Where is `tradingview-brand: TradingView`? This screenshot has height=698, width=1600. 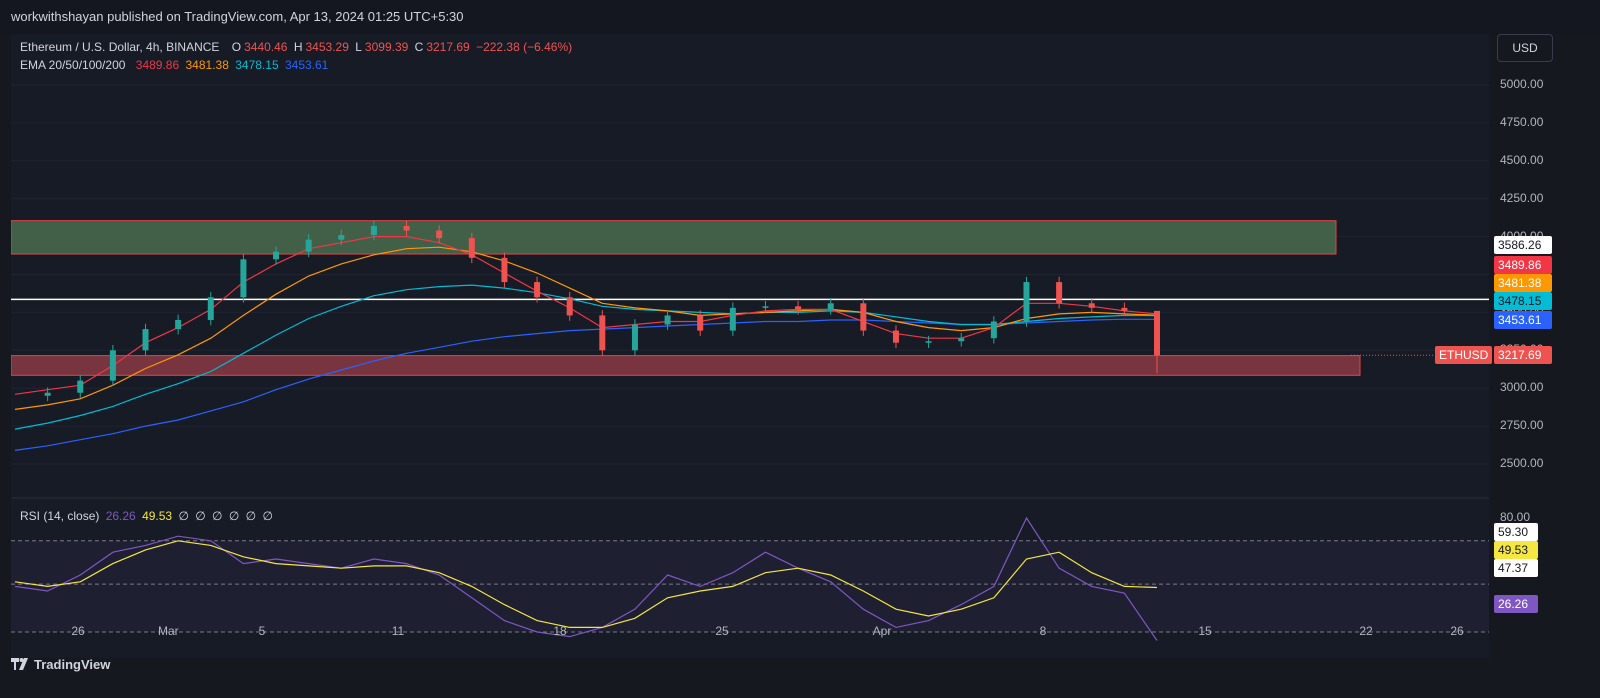
tradingview-brand: TradingView is located at coordinates (72, 664).